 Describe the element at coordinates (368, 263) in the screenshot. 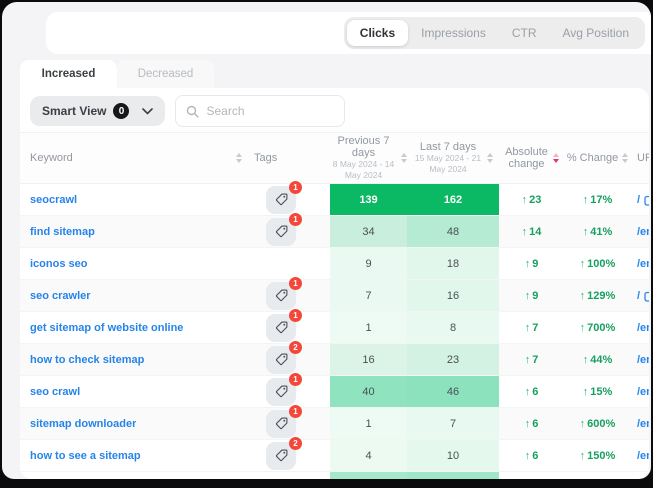

I see `prev-clicks-cell: 9` at that location.